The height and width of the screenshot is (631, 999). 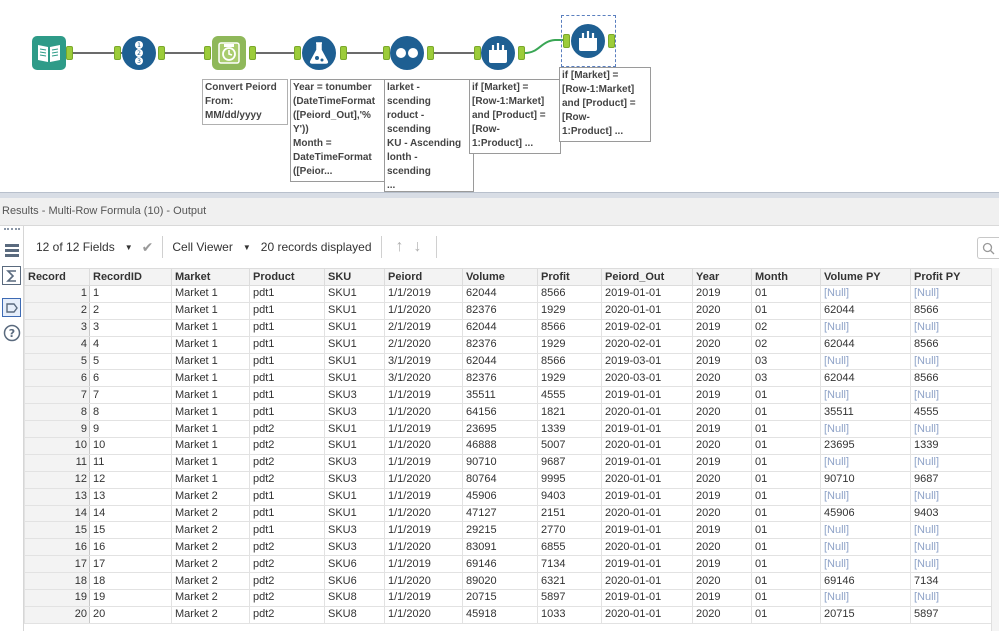 I want to click on check-icon: ✔, so click(x=147, y=246).